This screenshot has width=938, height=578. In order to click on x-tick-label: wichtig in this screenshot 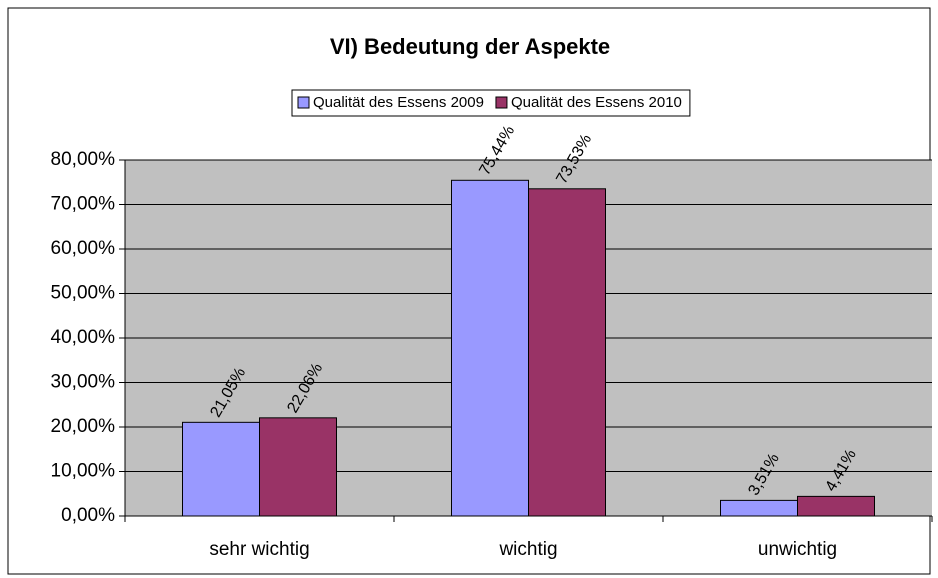, I will do `click(527, 549)`.